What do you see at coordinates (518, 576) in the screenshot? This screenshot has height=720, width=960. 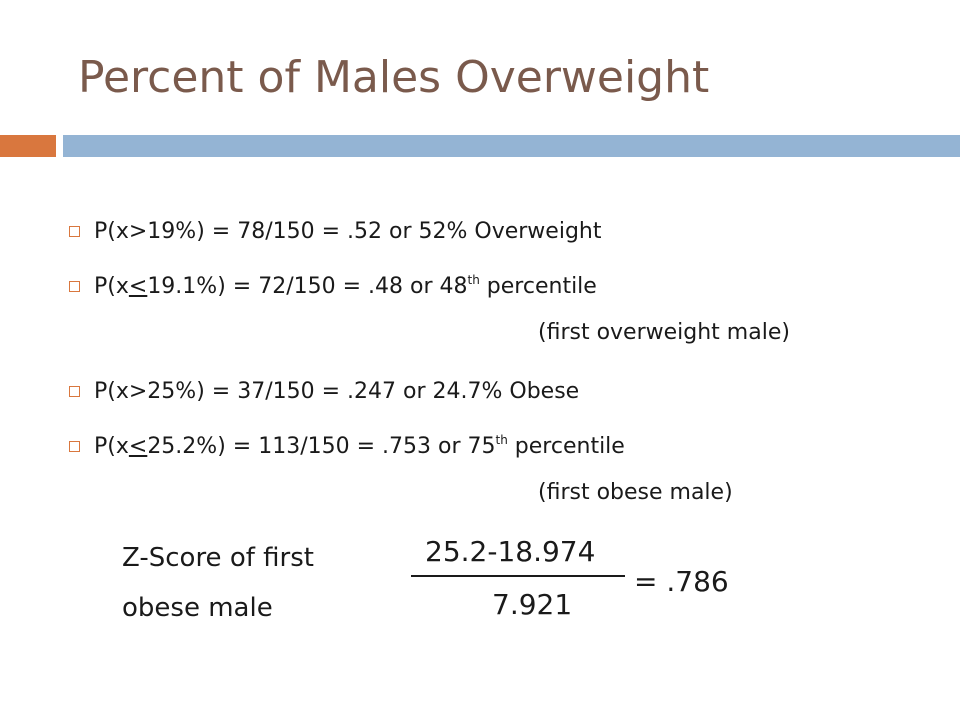 I see `fraction-bar` at bounding box center [518, 576].